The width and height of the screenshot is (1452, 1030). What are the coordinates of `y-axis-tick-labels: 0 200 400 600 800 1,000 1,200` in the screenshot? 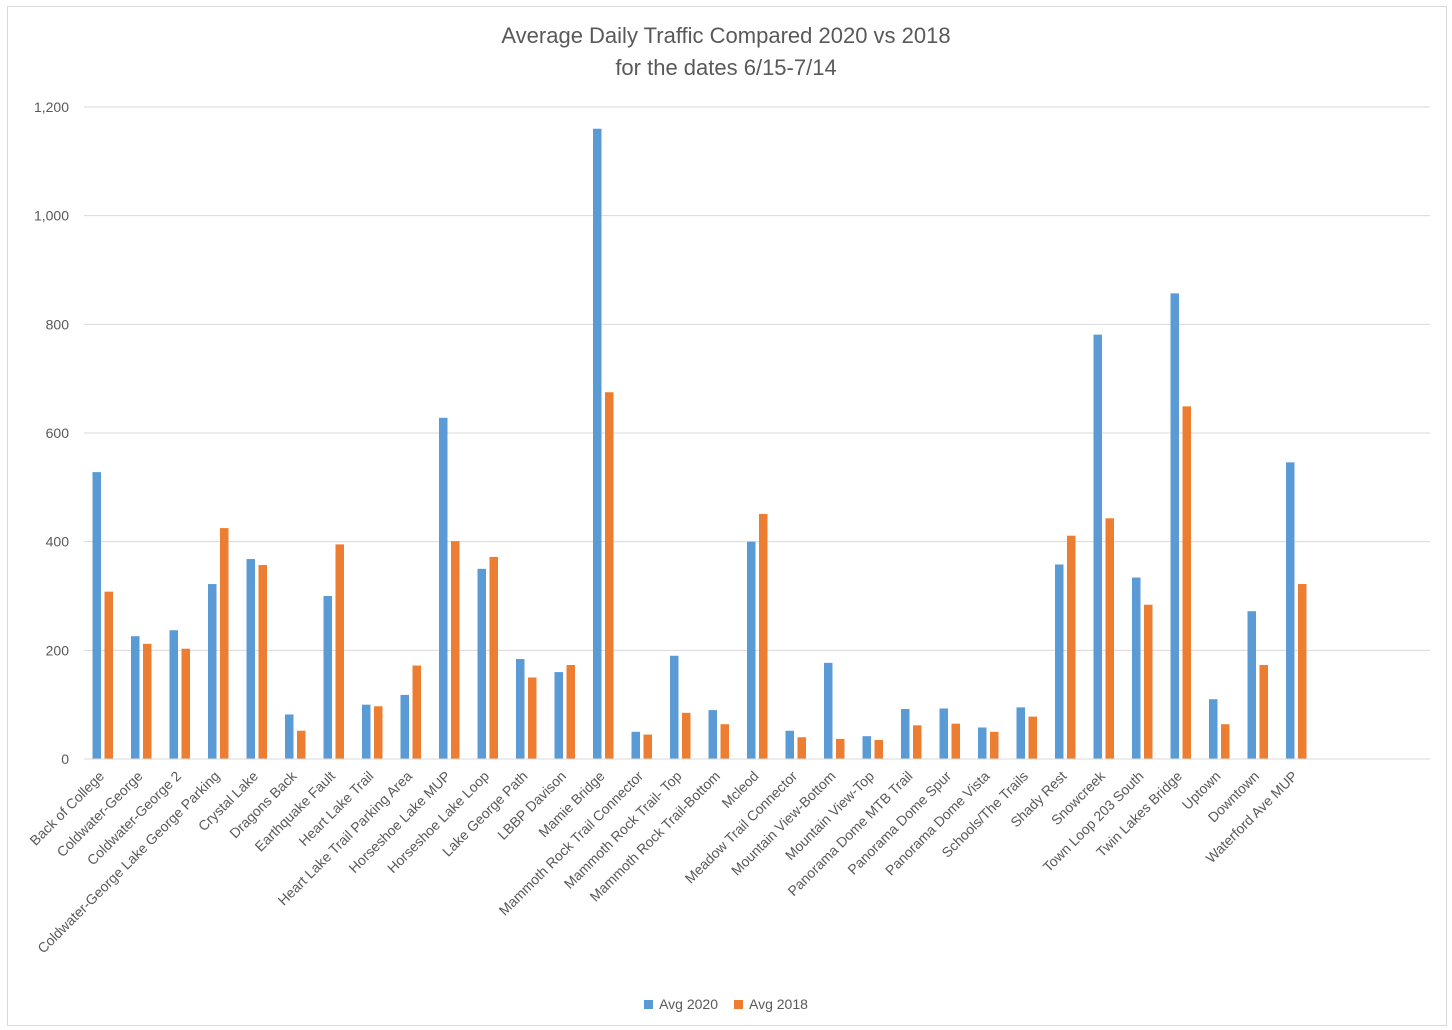 It's located at (51, 433).